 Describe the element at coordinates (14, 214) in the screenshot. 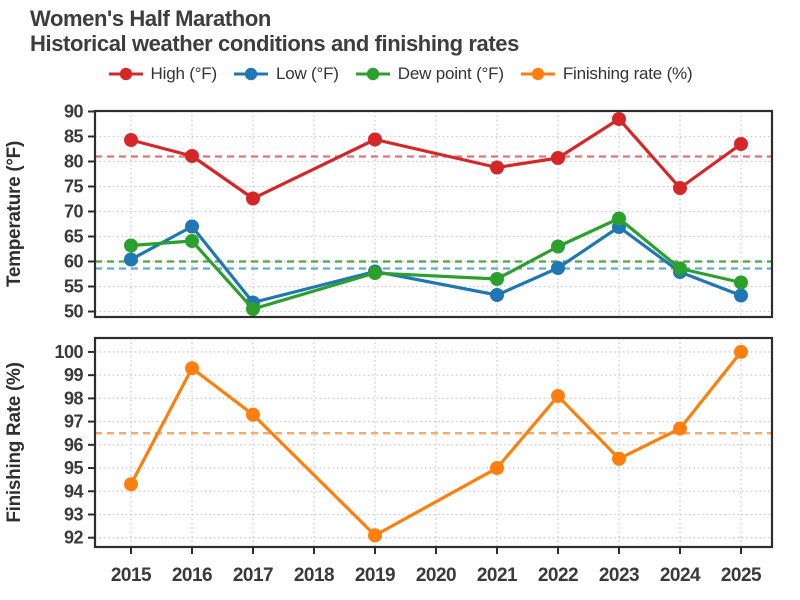

I see `y-axis-label: Temperature (°F)` at that location.